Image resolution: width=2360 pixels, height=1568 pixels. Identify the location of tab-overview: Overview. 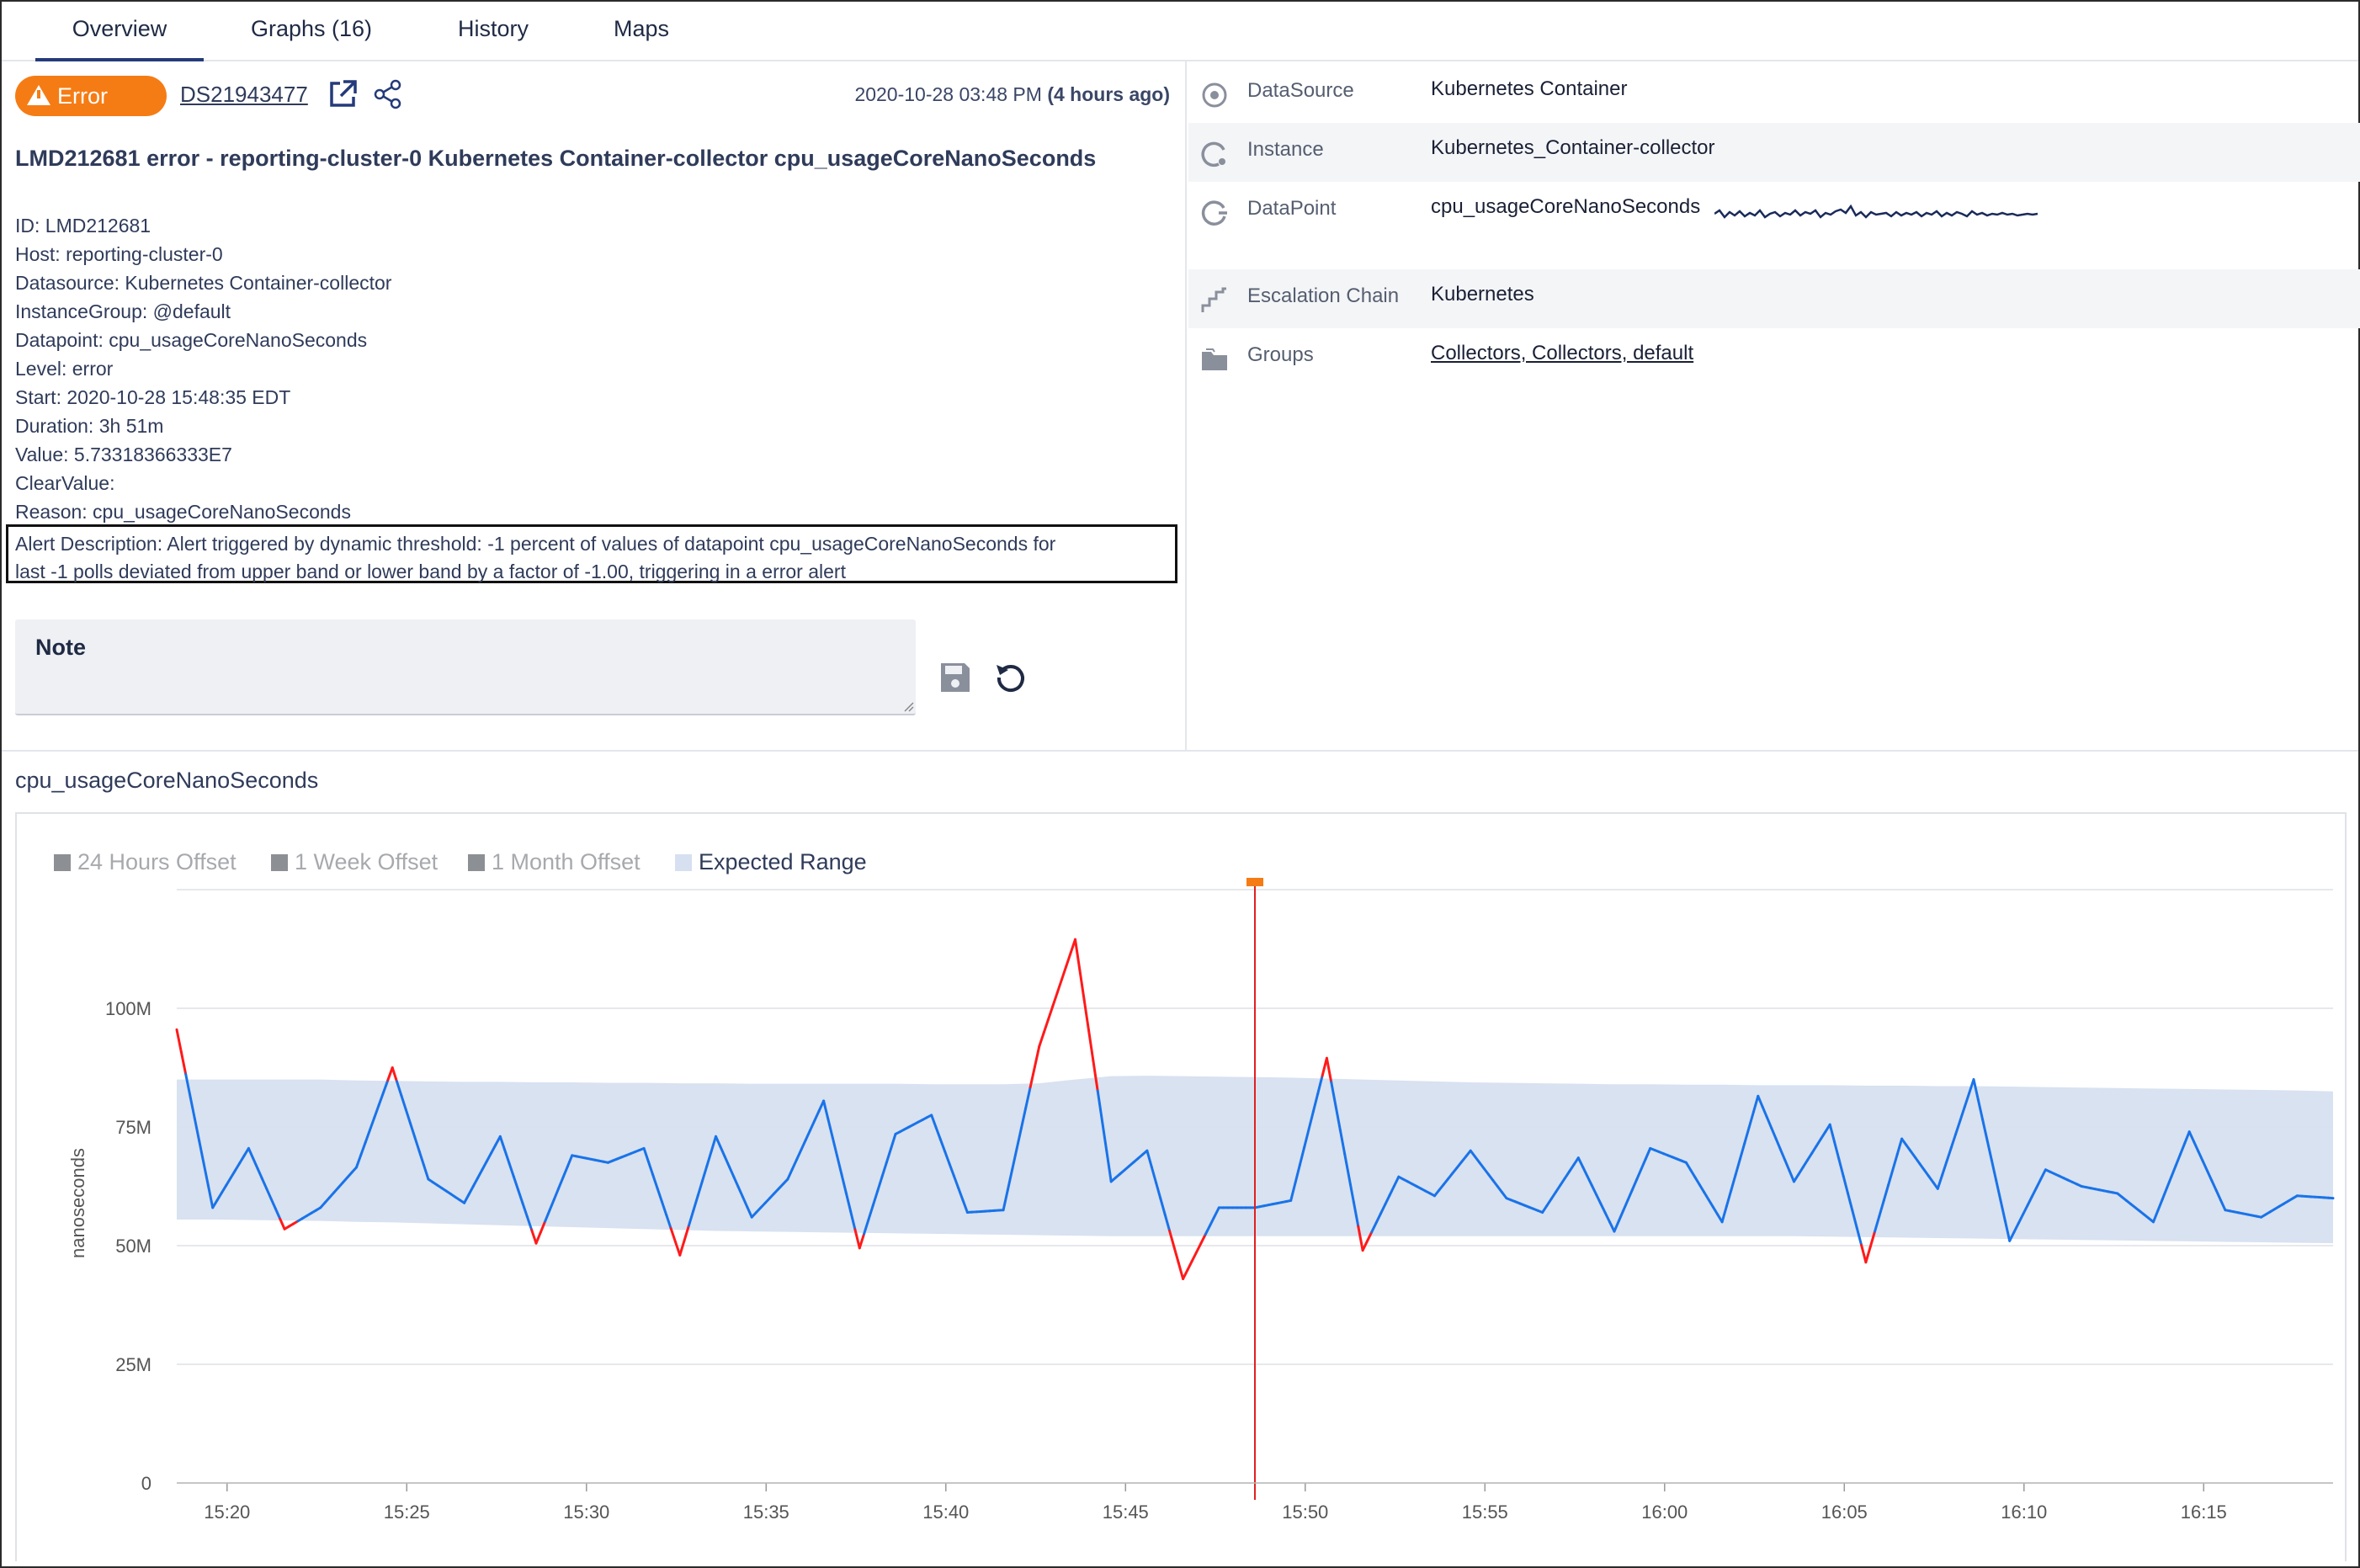
(120, 31).